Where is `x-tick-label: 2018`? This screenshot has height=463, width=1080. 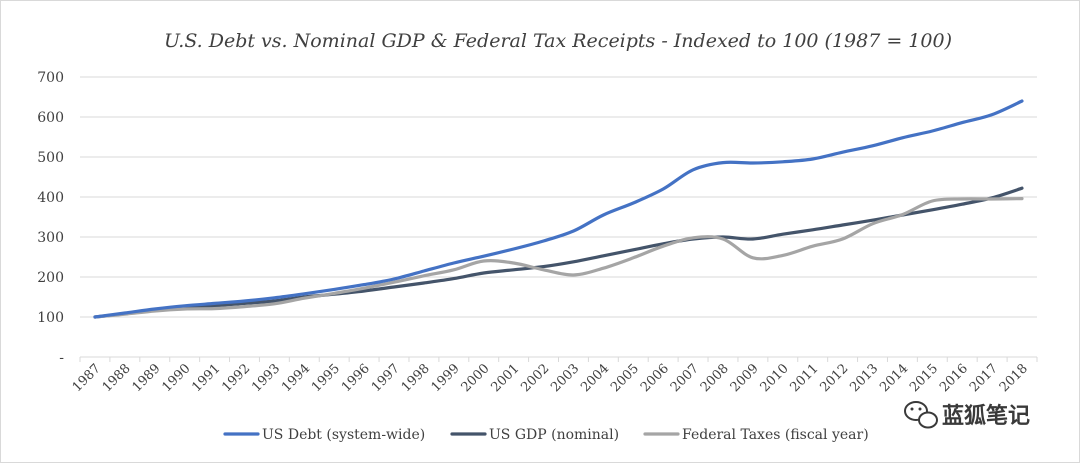
x-tick-label: 2018 is located at coordinates (1014, 378).